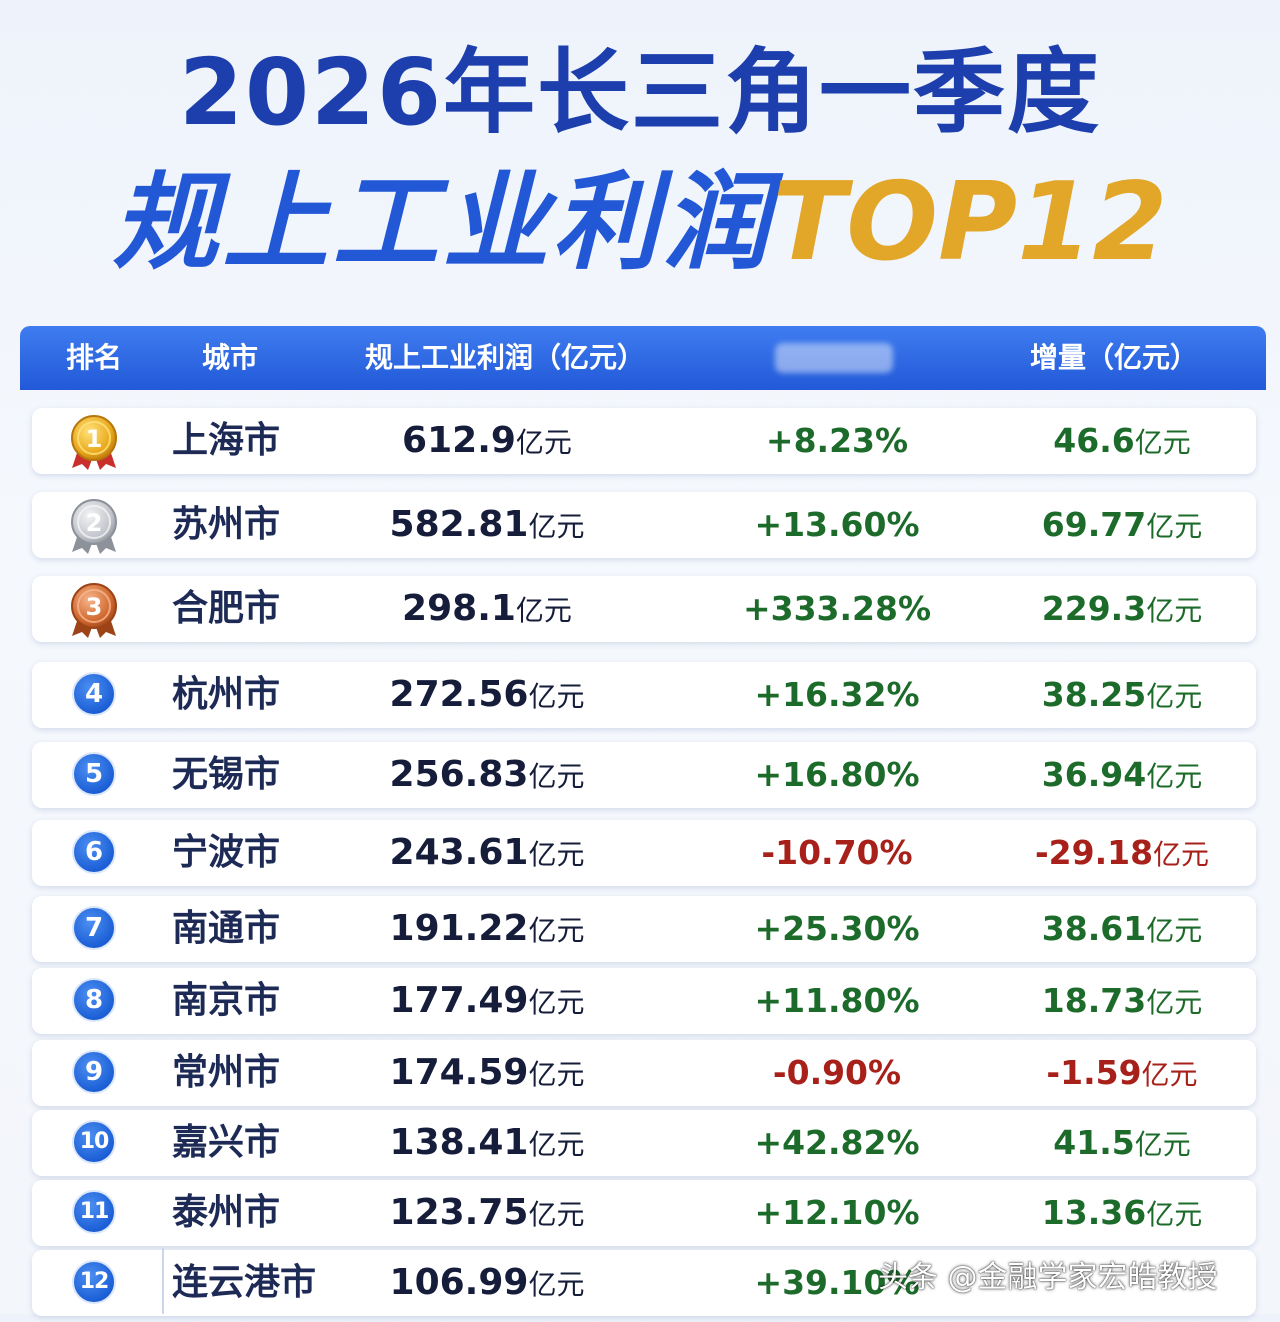 Image resolution: width=1280 pixels, height=1322 pixels. I want to click on increase-value: 69.77亿元, so click(1122, 524).